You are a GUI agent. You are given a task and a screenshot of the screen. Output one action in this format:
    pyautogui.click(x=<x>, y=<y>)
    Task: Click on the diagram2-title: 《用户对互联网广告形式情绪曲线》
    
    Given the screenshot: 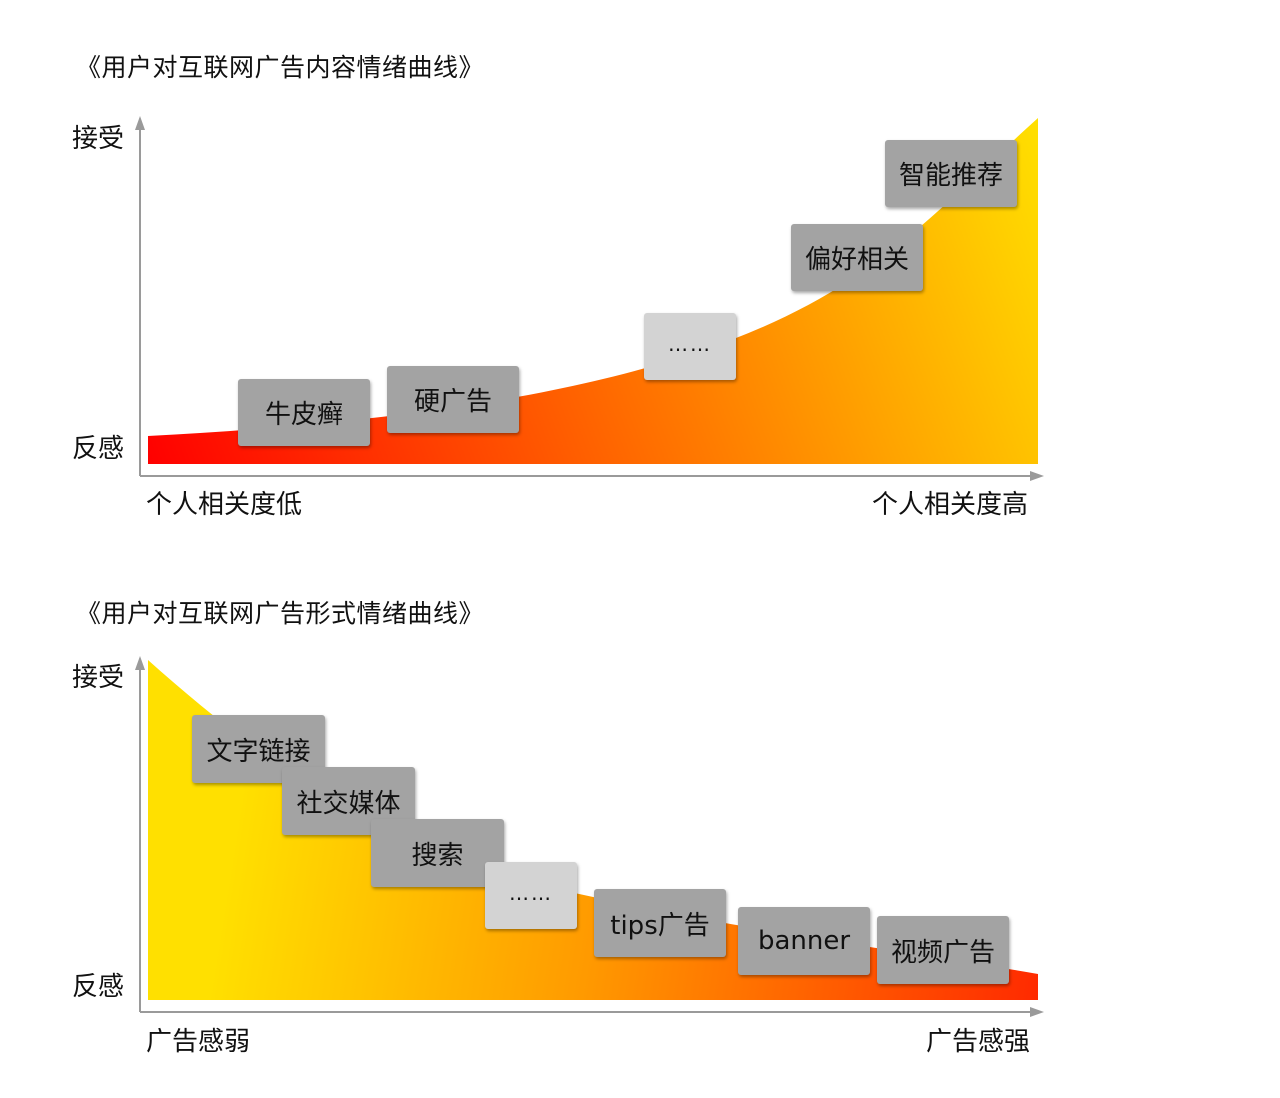 What is the action you would take?
    pyautogui.click(x=280, y=613)
    